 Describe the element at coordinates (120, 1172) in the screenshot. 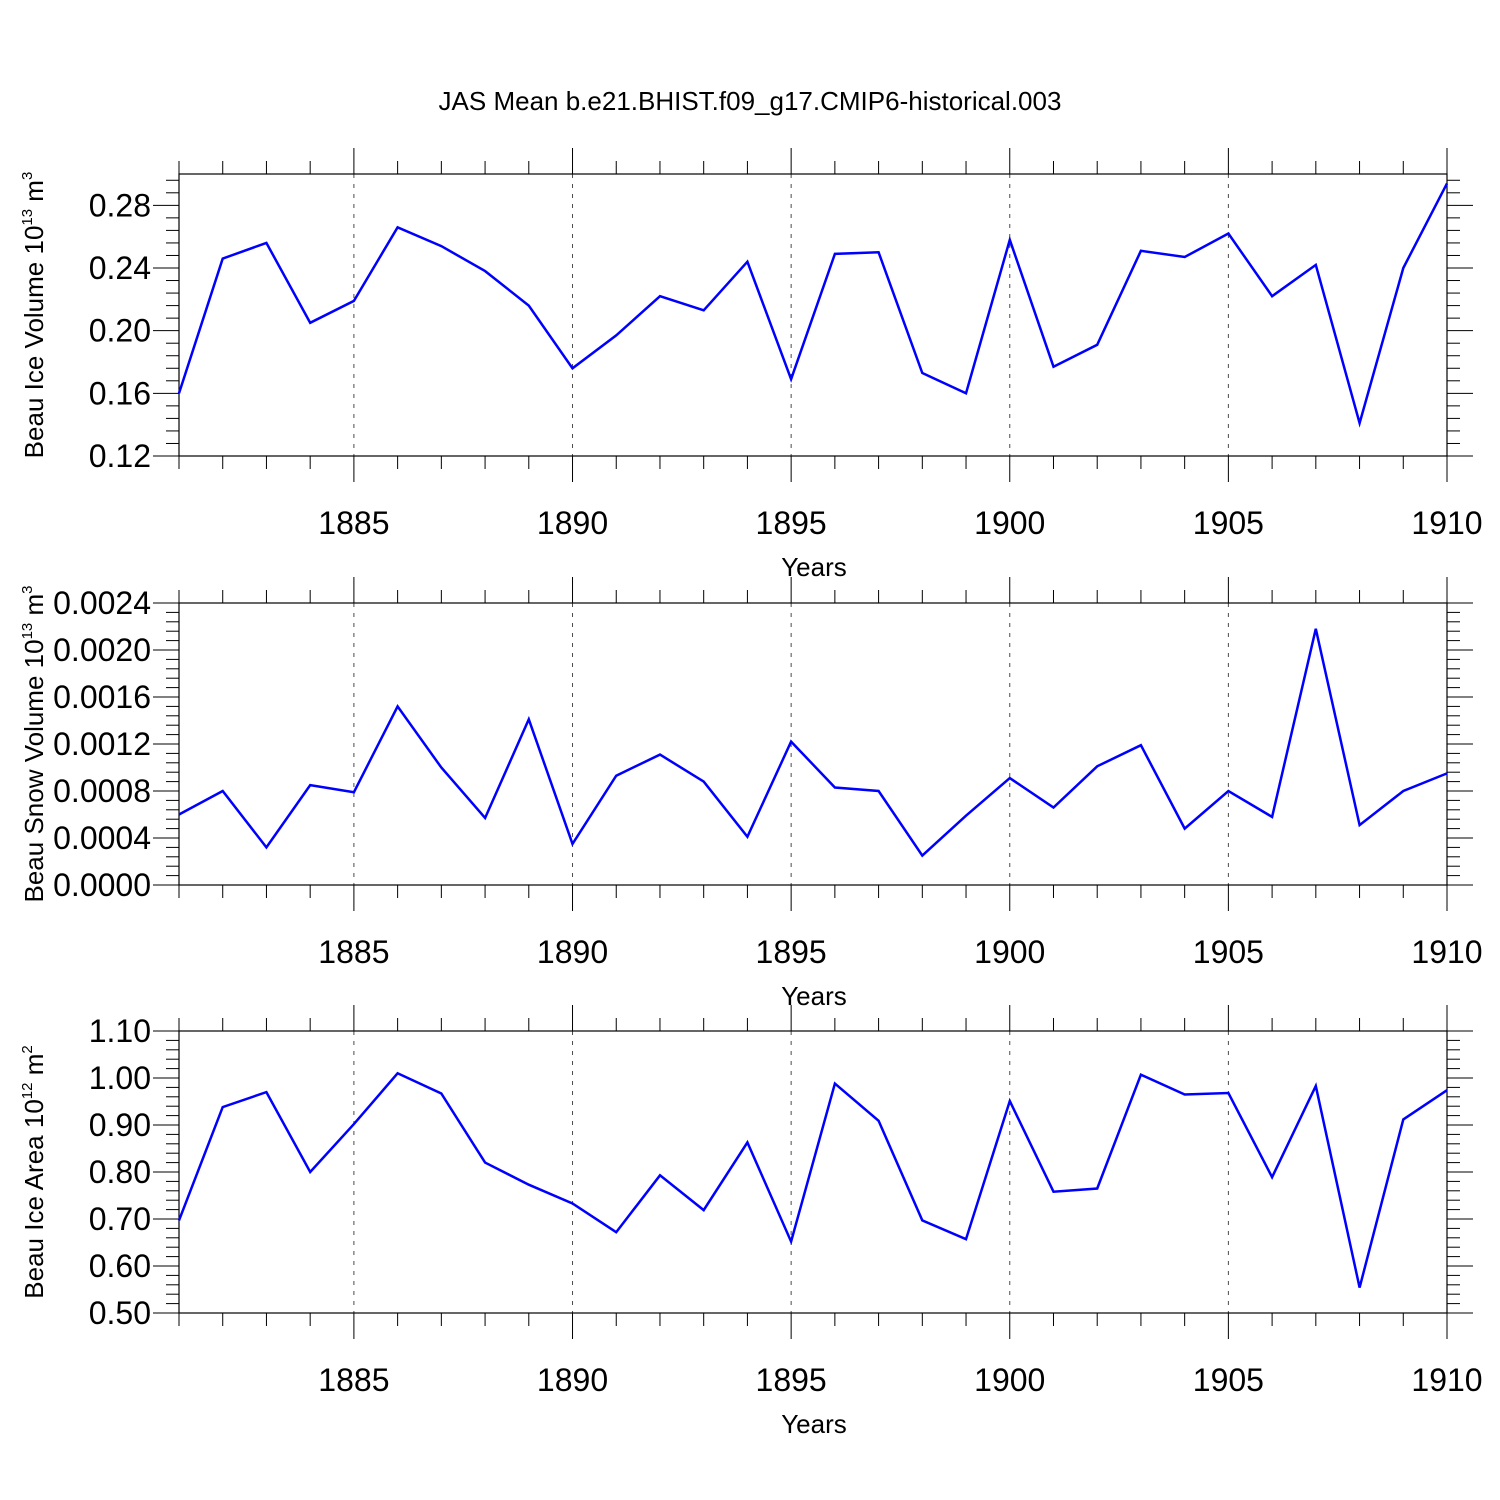

I see `y-tick-label: 0.80` at that location.